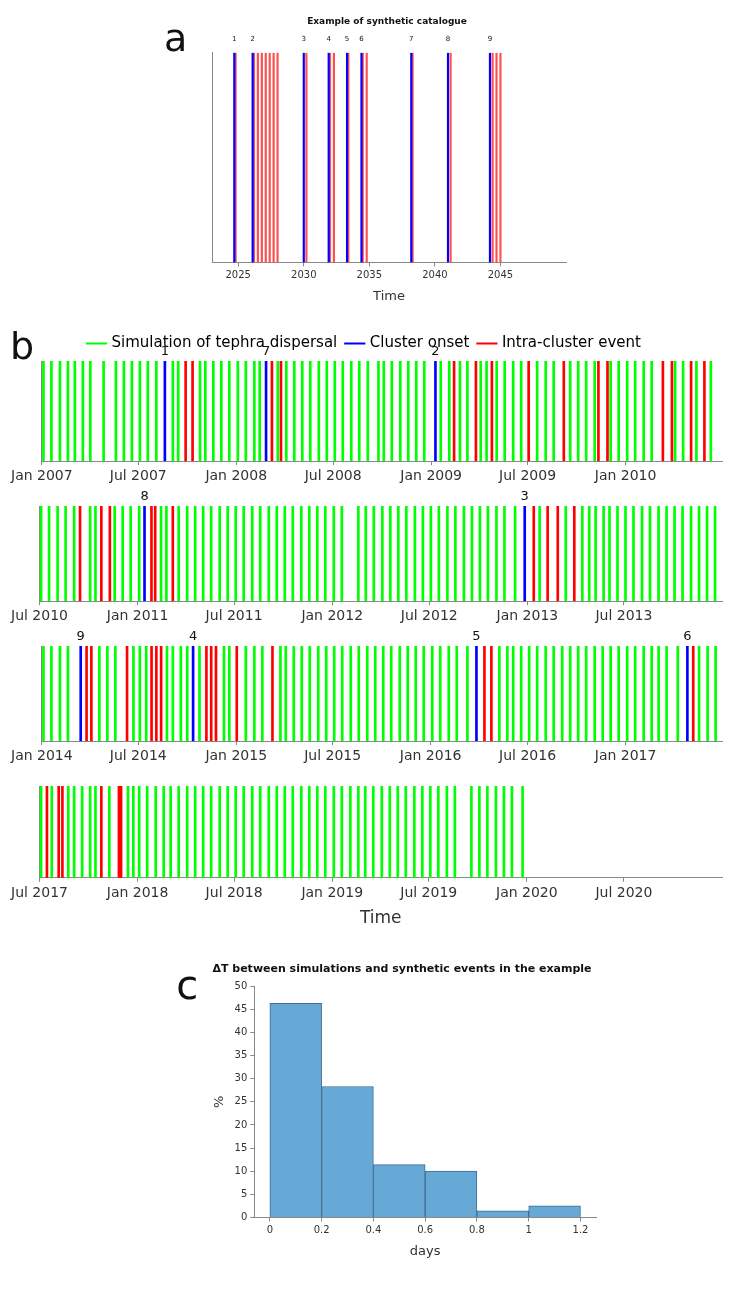  Describe the element at coordinates (435, 274) in the screenshot. I see `x-tick-label: 2040` at that location.